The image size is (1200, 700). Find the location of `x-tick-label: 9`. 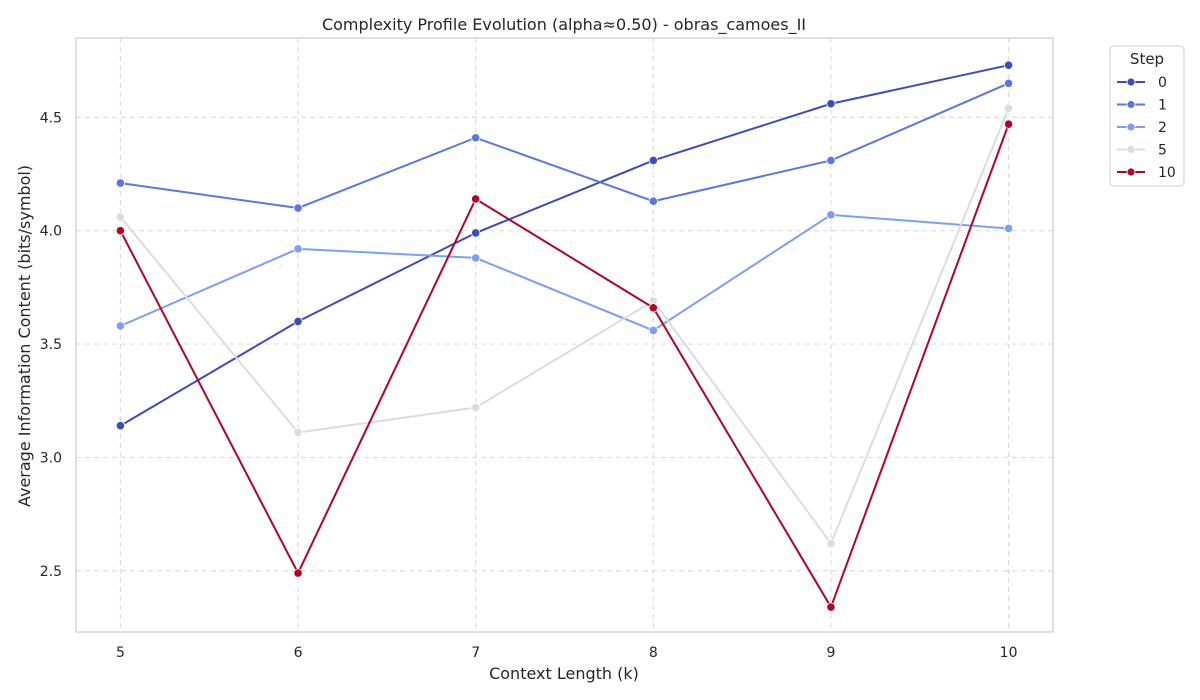

x-tick-label: 9 is located at coordinates (830, 653).